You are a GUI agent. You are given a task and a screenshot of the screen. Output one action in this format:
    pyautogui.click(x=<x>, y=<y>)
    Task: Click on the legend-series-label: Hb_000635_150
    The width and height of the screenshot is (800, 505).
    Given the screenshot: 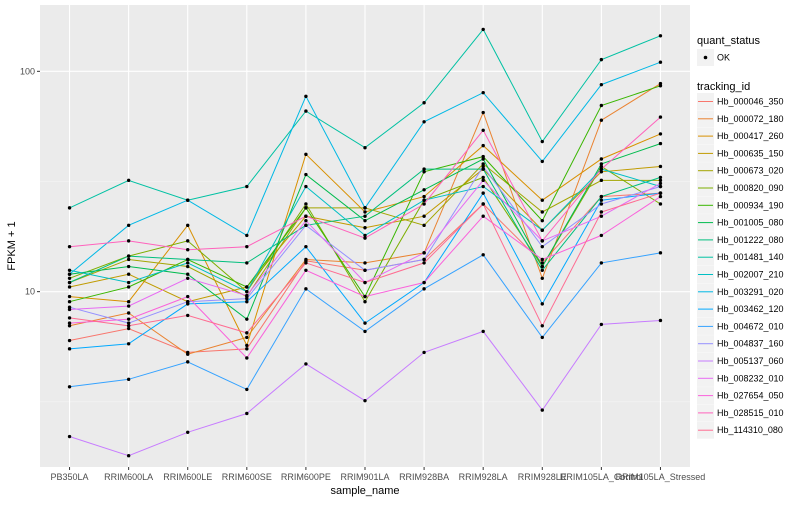 What is the action you would take?
    pyautogui.click(x=750, y=153)
    